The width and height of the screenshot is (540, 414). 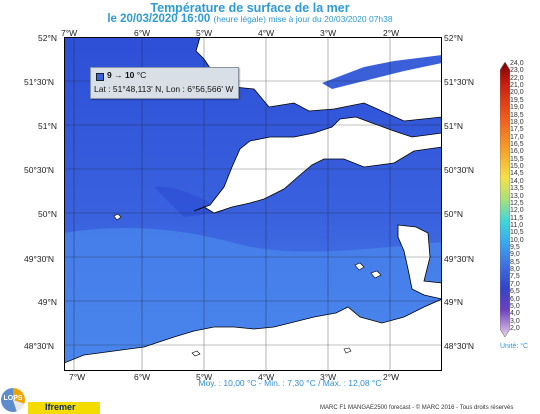 I want to click on lon-label-bottom: 4°W, so click(x=266, y=377).